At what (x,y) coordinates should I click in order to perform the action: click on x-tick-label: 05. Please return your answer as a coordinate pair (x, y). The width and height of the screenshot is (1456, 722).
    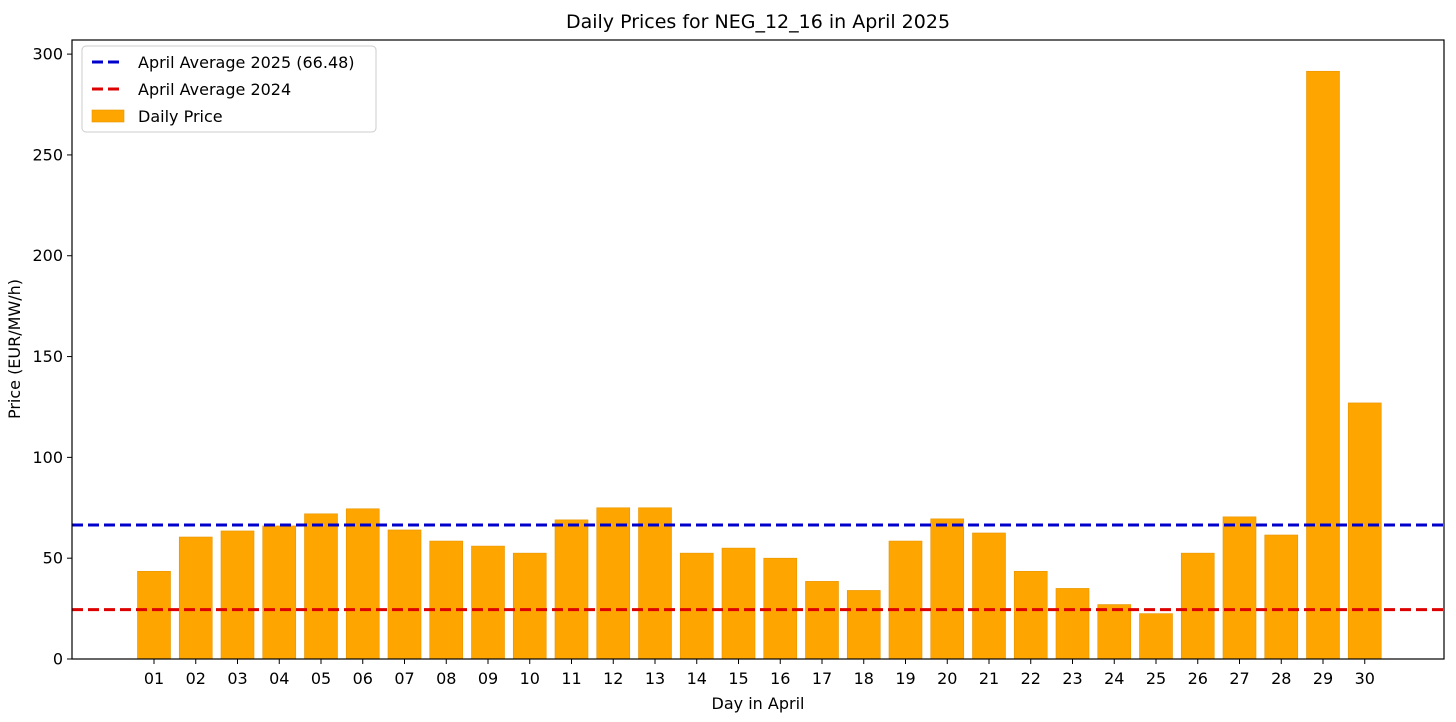
    Looking at the image, I should click on (321, 678).